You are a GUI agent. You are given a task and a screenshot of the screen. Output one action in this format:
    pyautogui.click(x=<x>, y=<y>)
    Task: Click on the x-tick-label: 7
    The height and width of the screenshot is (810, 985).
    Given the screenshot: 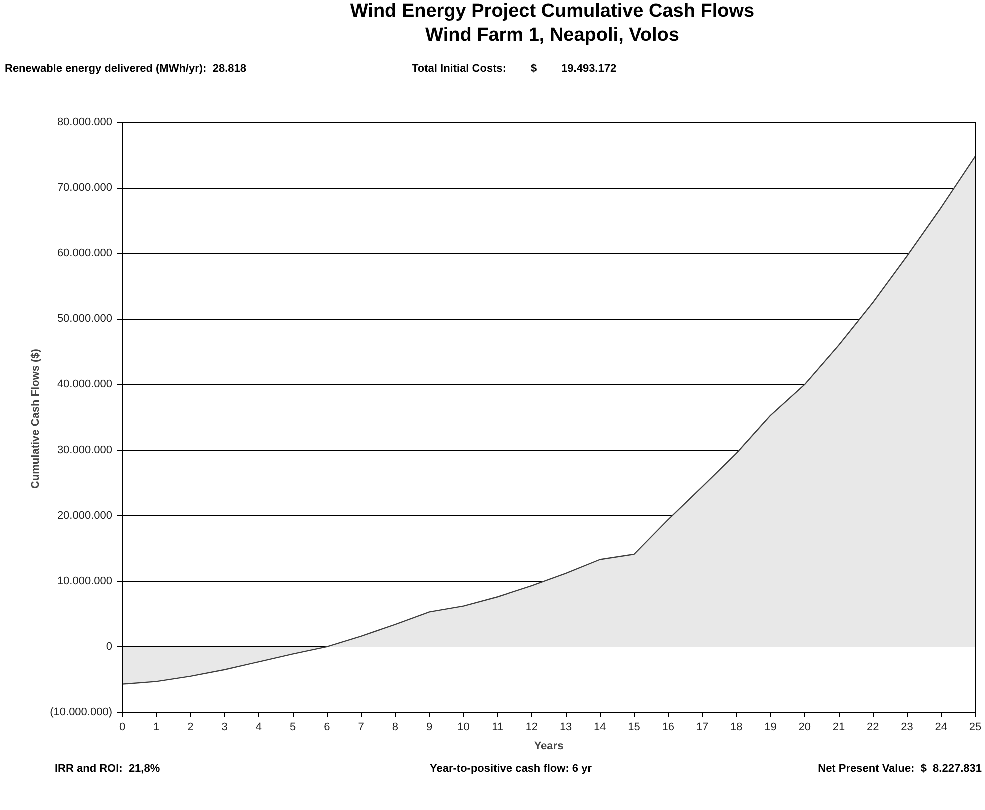 What is the action you would take?
    pyautogui.click(x=361, y=728)
    